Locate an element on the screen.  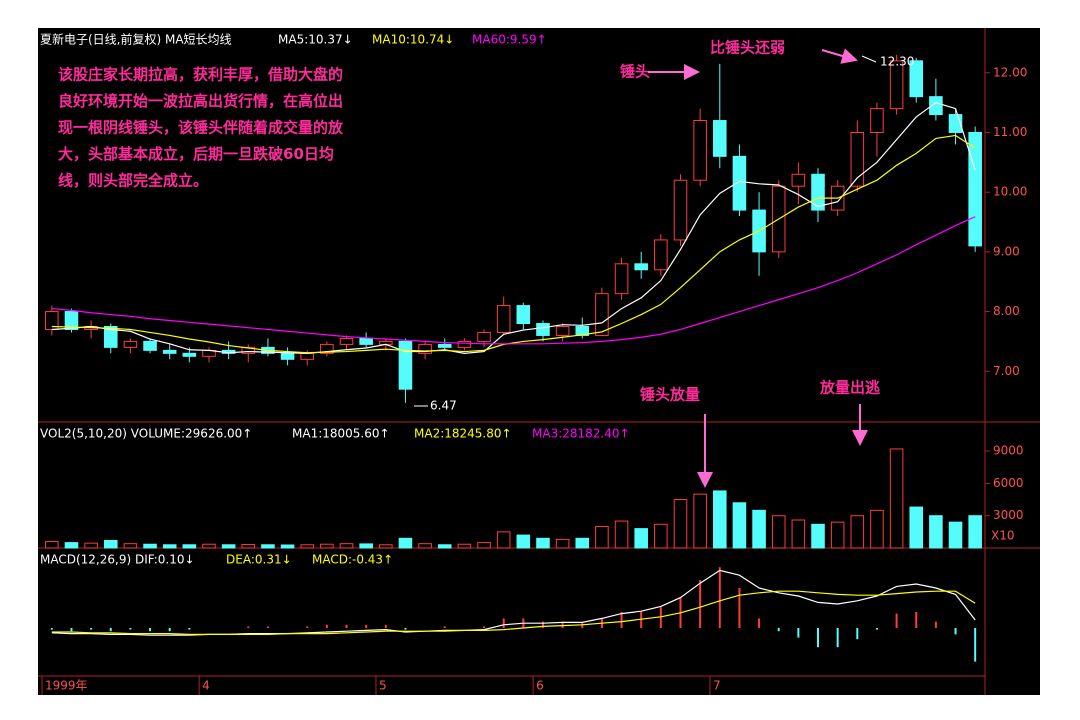
legend-entry: DEA:0.31↓ is located at coordinates (259, 560).